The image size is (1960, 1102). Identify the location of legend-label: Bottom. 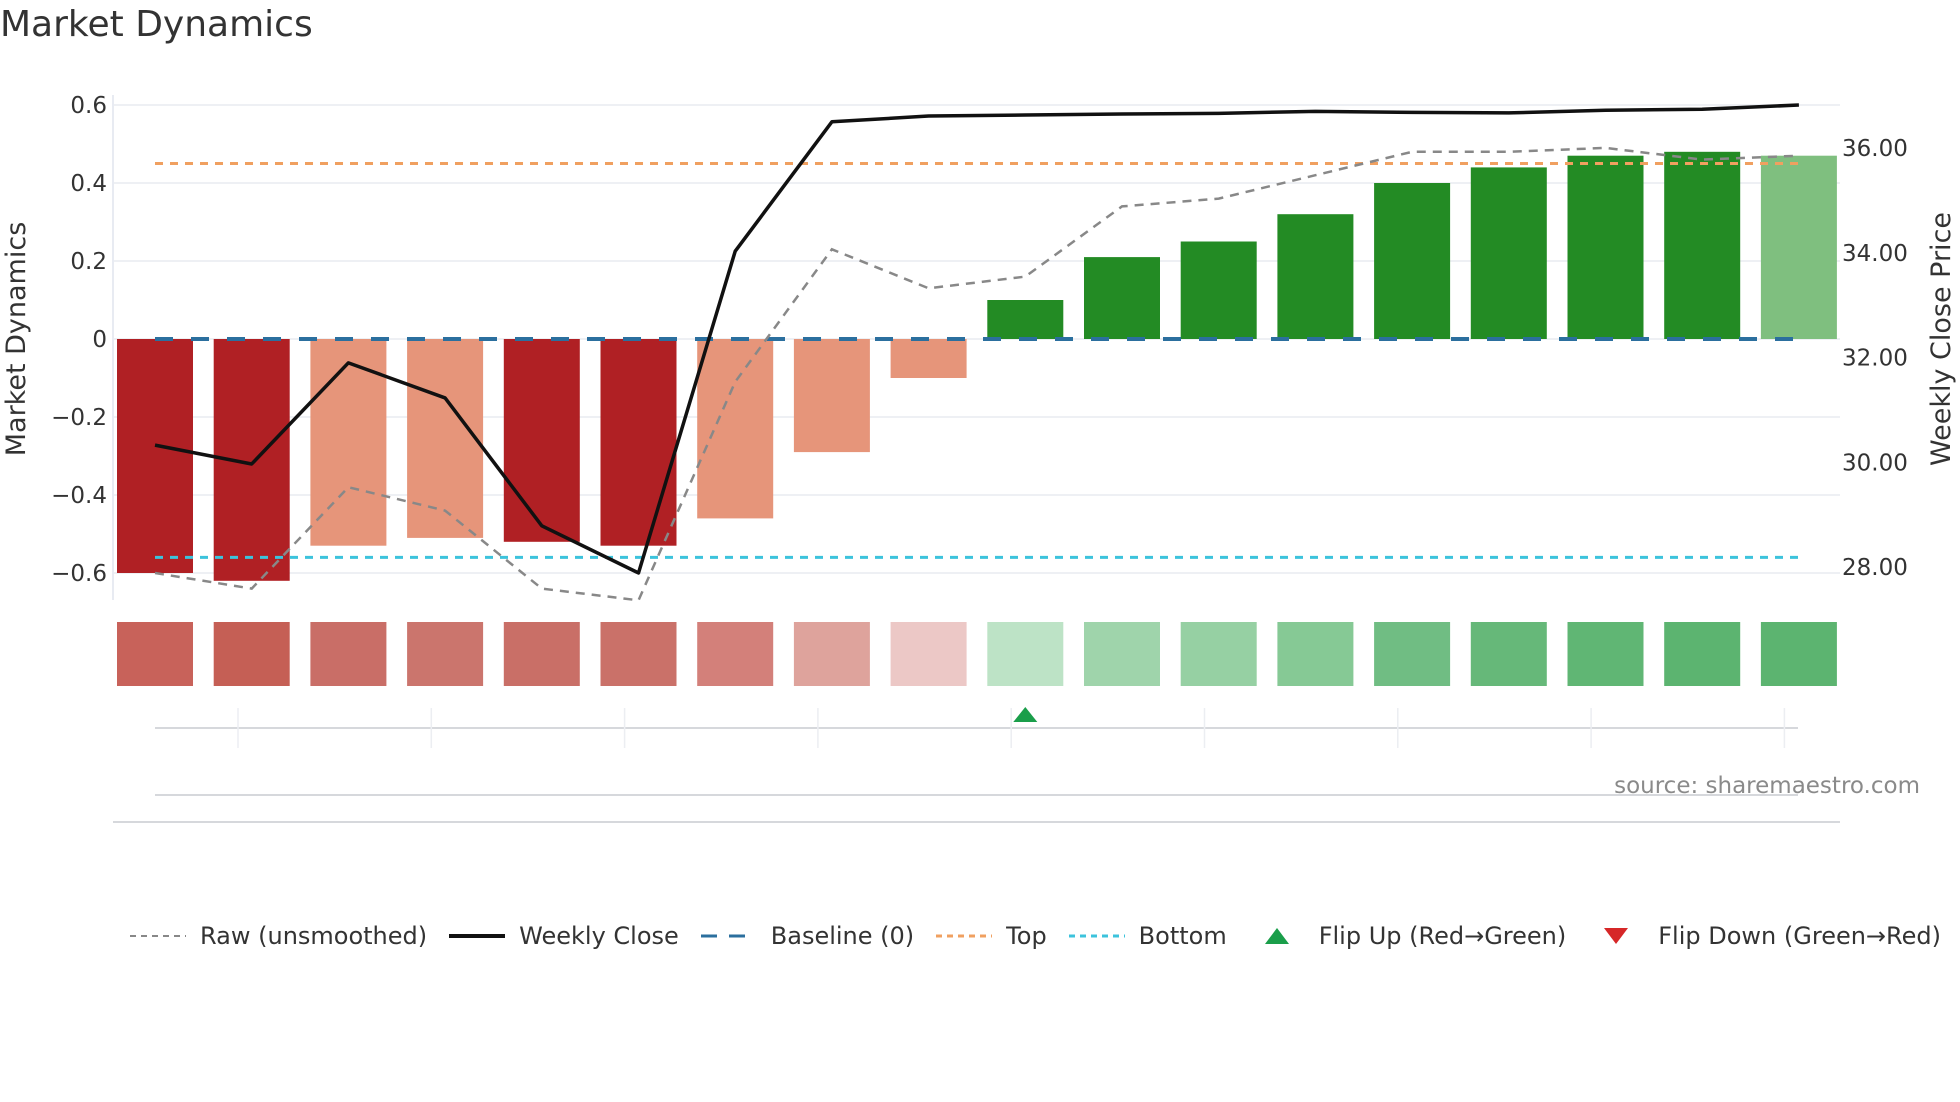
(1182, 936).